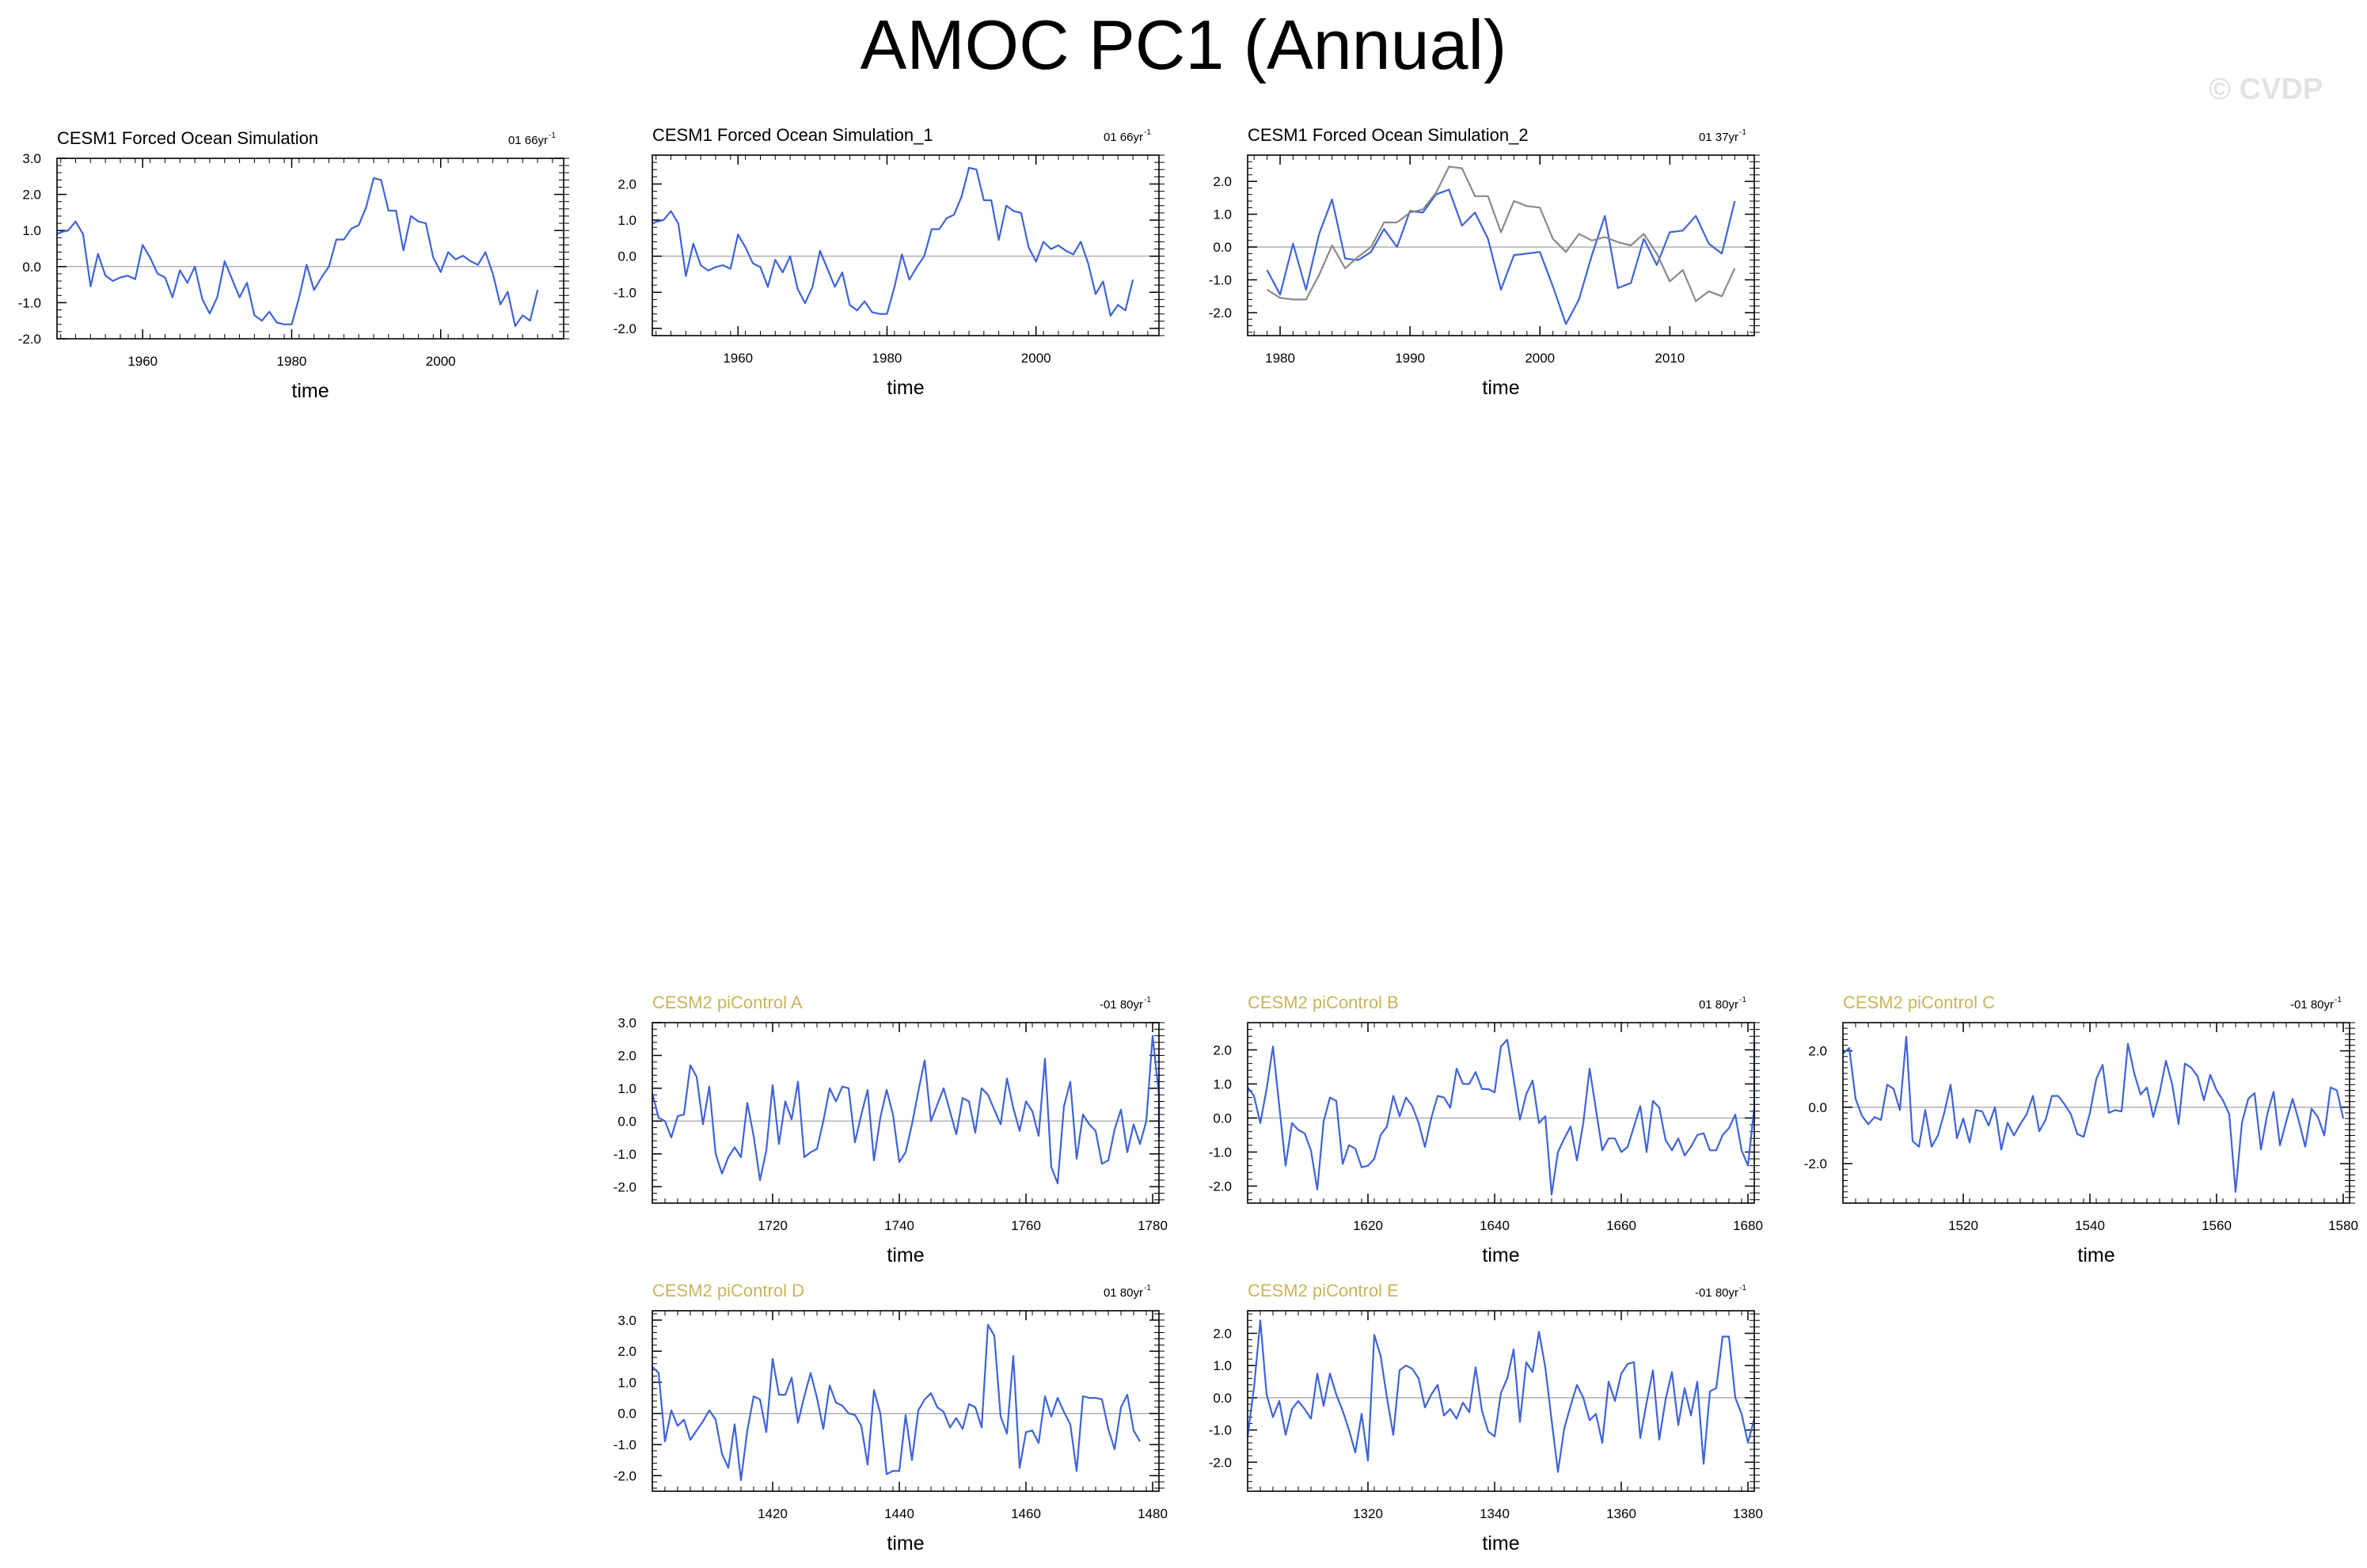  What do you see at coordinates (727, 1003) in the screenshot?
I see `chart-title: CESM2 piControl A` at bounding box center [727, 1003].